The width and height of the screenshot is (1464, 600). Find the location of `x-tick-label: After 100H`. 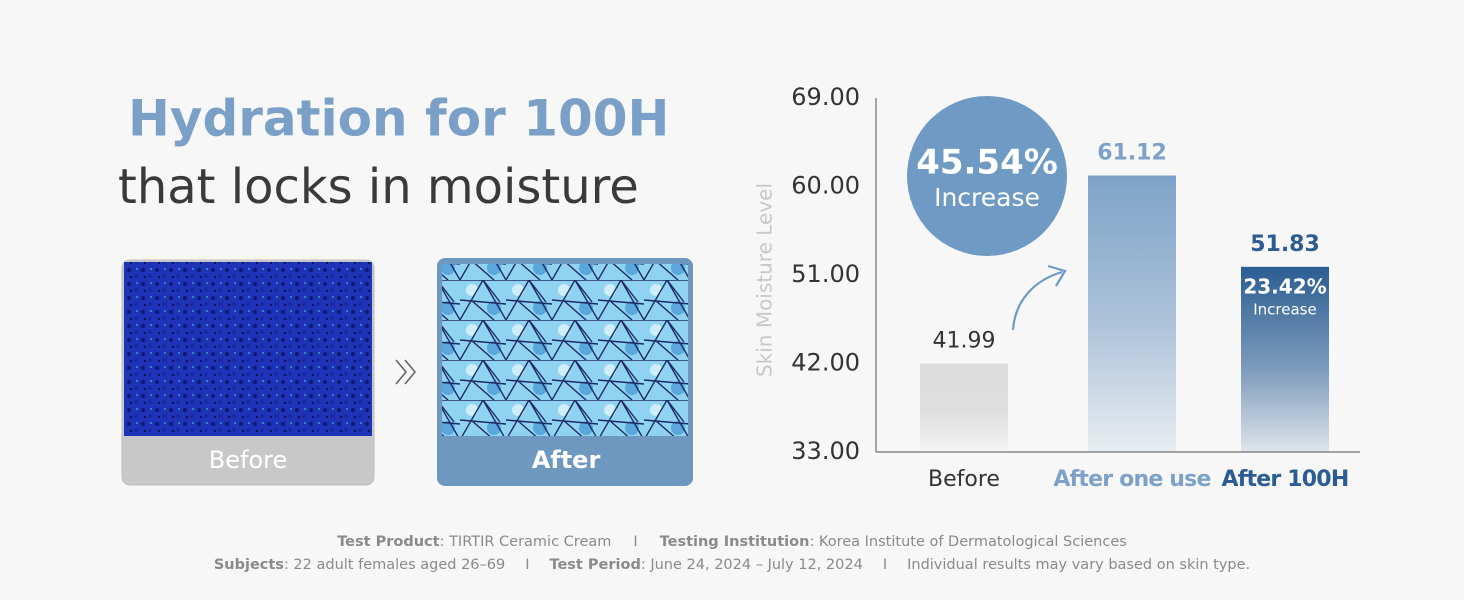

x-tick-label: After 100H is located at coordinates (1285, 479).